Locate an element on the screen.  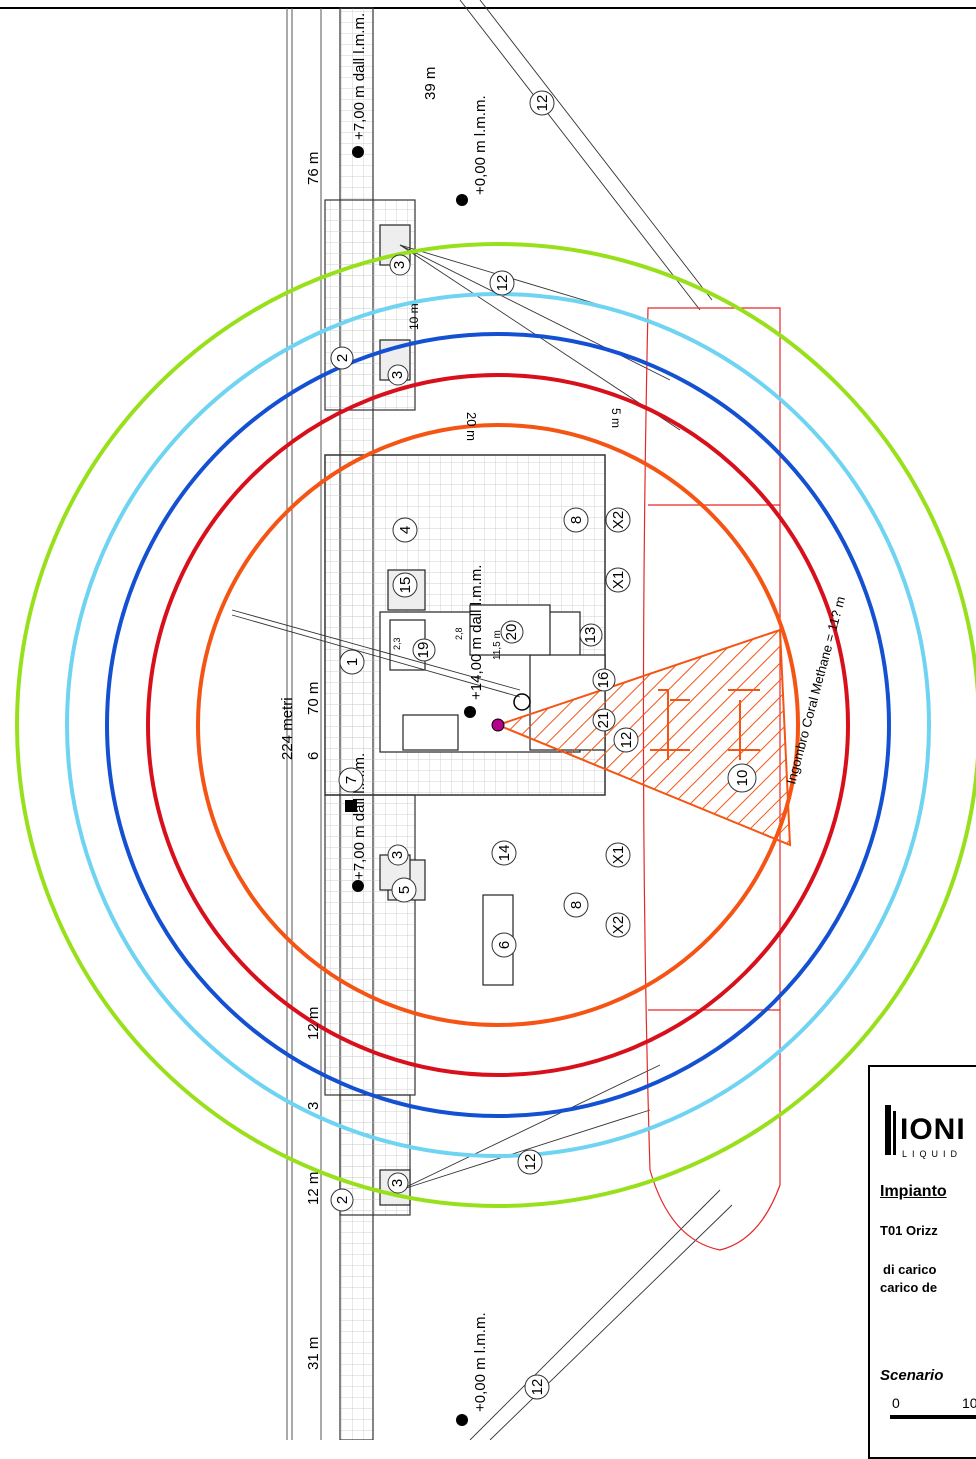
elevation-zero-bottom: +0,00 m l.m.m. is located at coordinates (480, 1362).